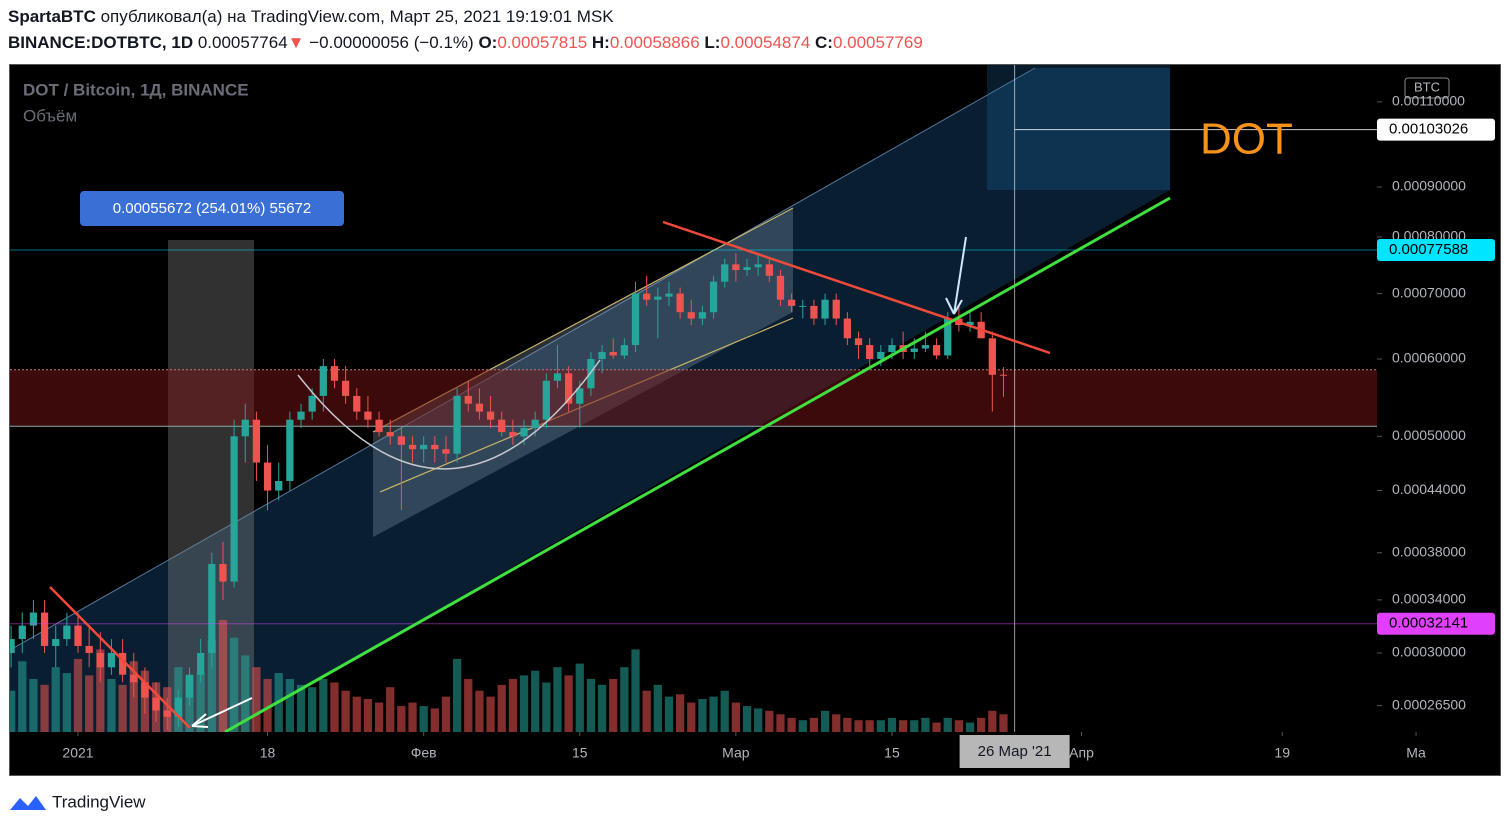 This screenshot has width=1511, height=830. Describe the element at coordinates (542, 42) in the screenshot. I see `o-value: 0.00057815` at that location.